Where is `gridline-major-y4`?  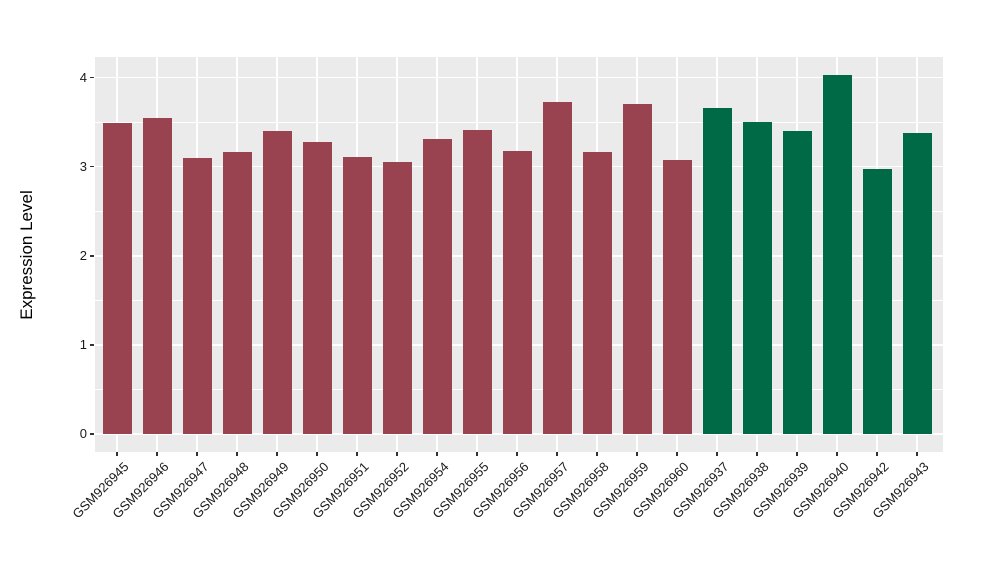 gridline-major-y4 is located at coordinates (519, 77).